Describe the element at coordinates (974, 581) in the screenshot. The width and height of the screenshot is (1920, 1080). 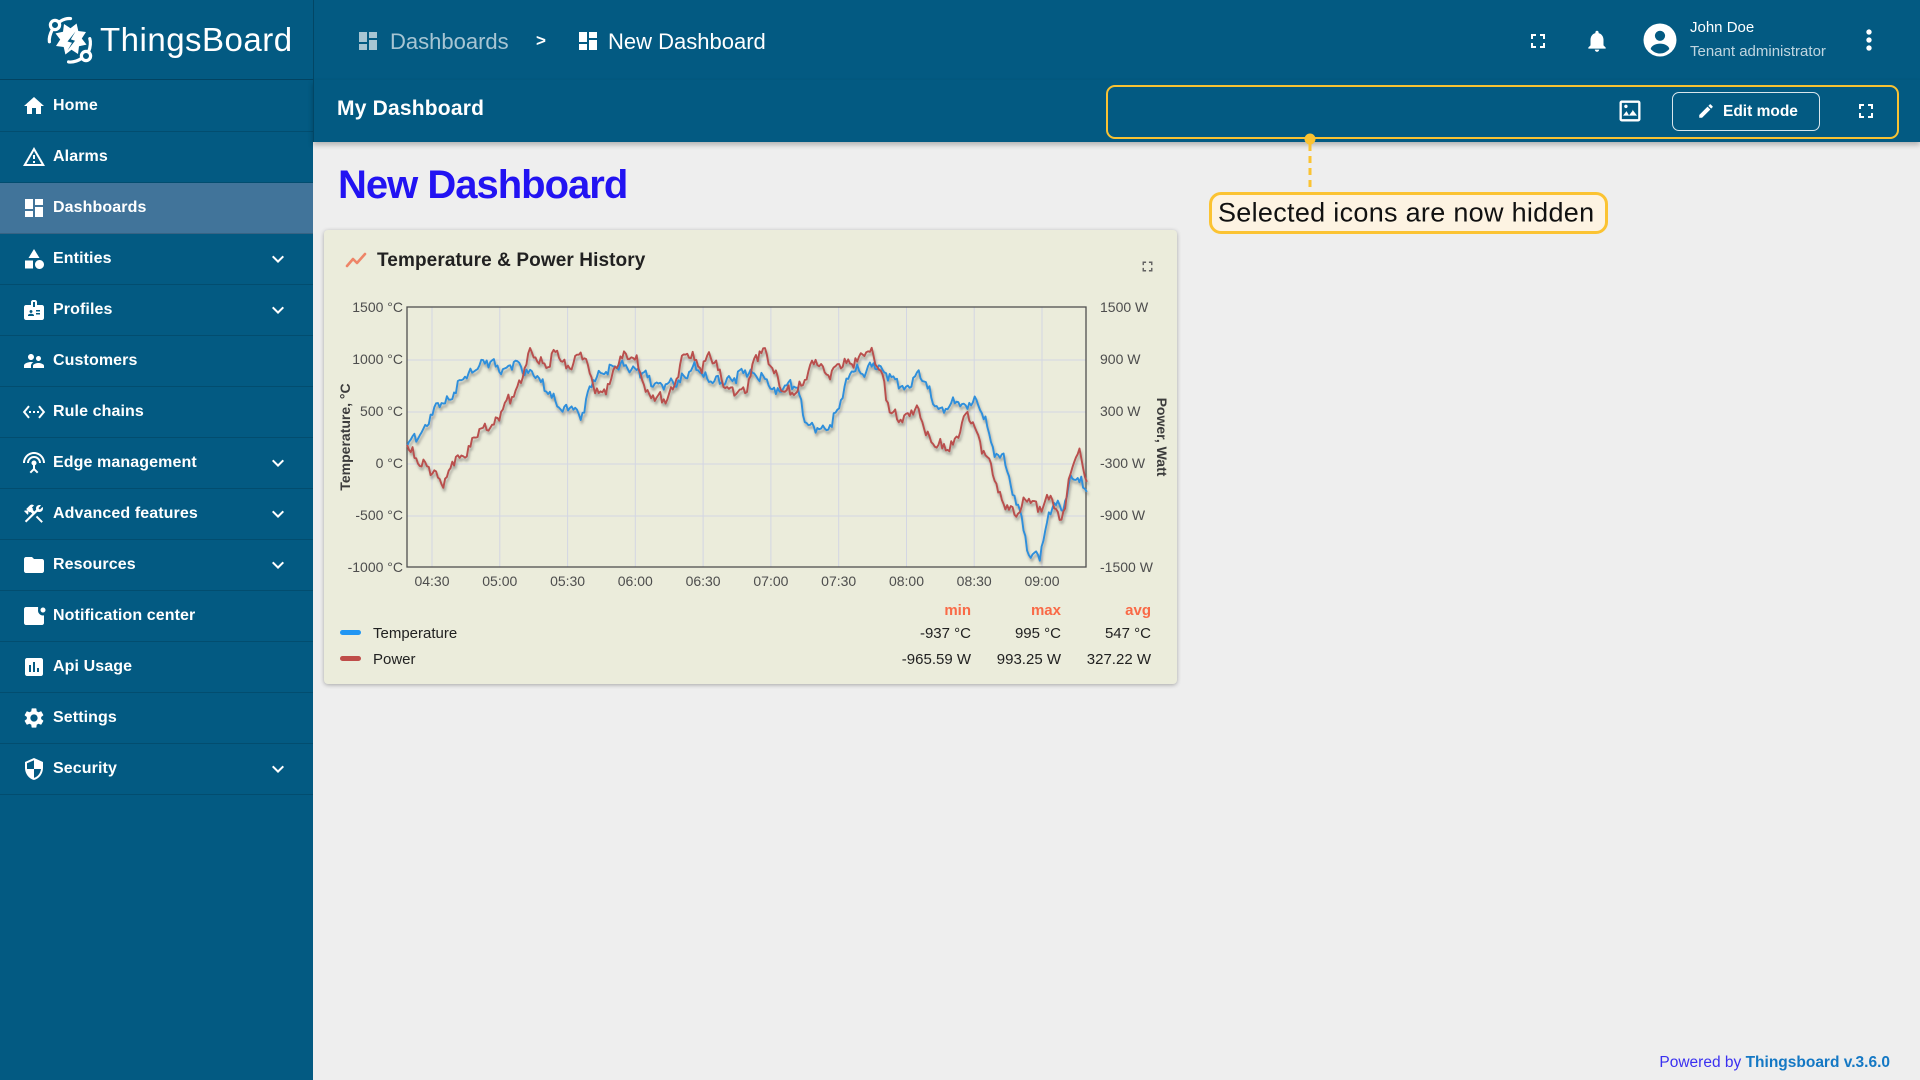
I see `svg-text: 08:30` at that location.